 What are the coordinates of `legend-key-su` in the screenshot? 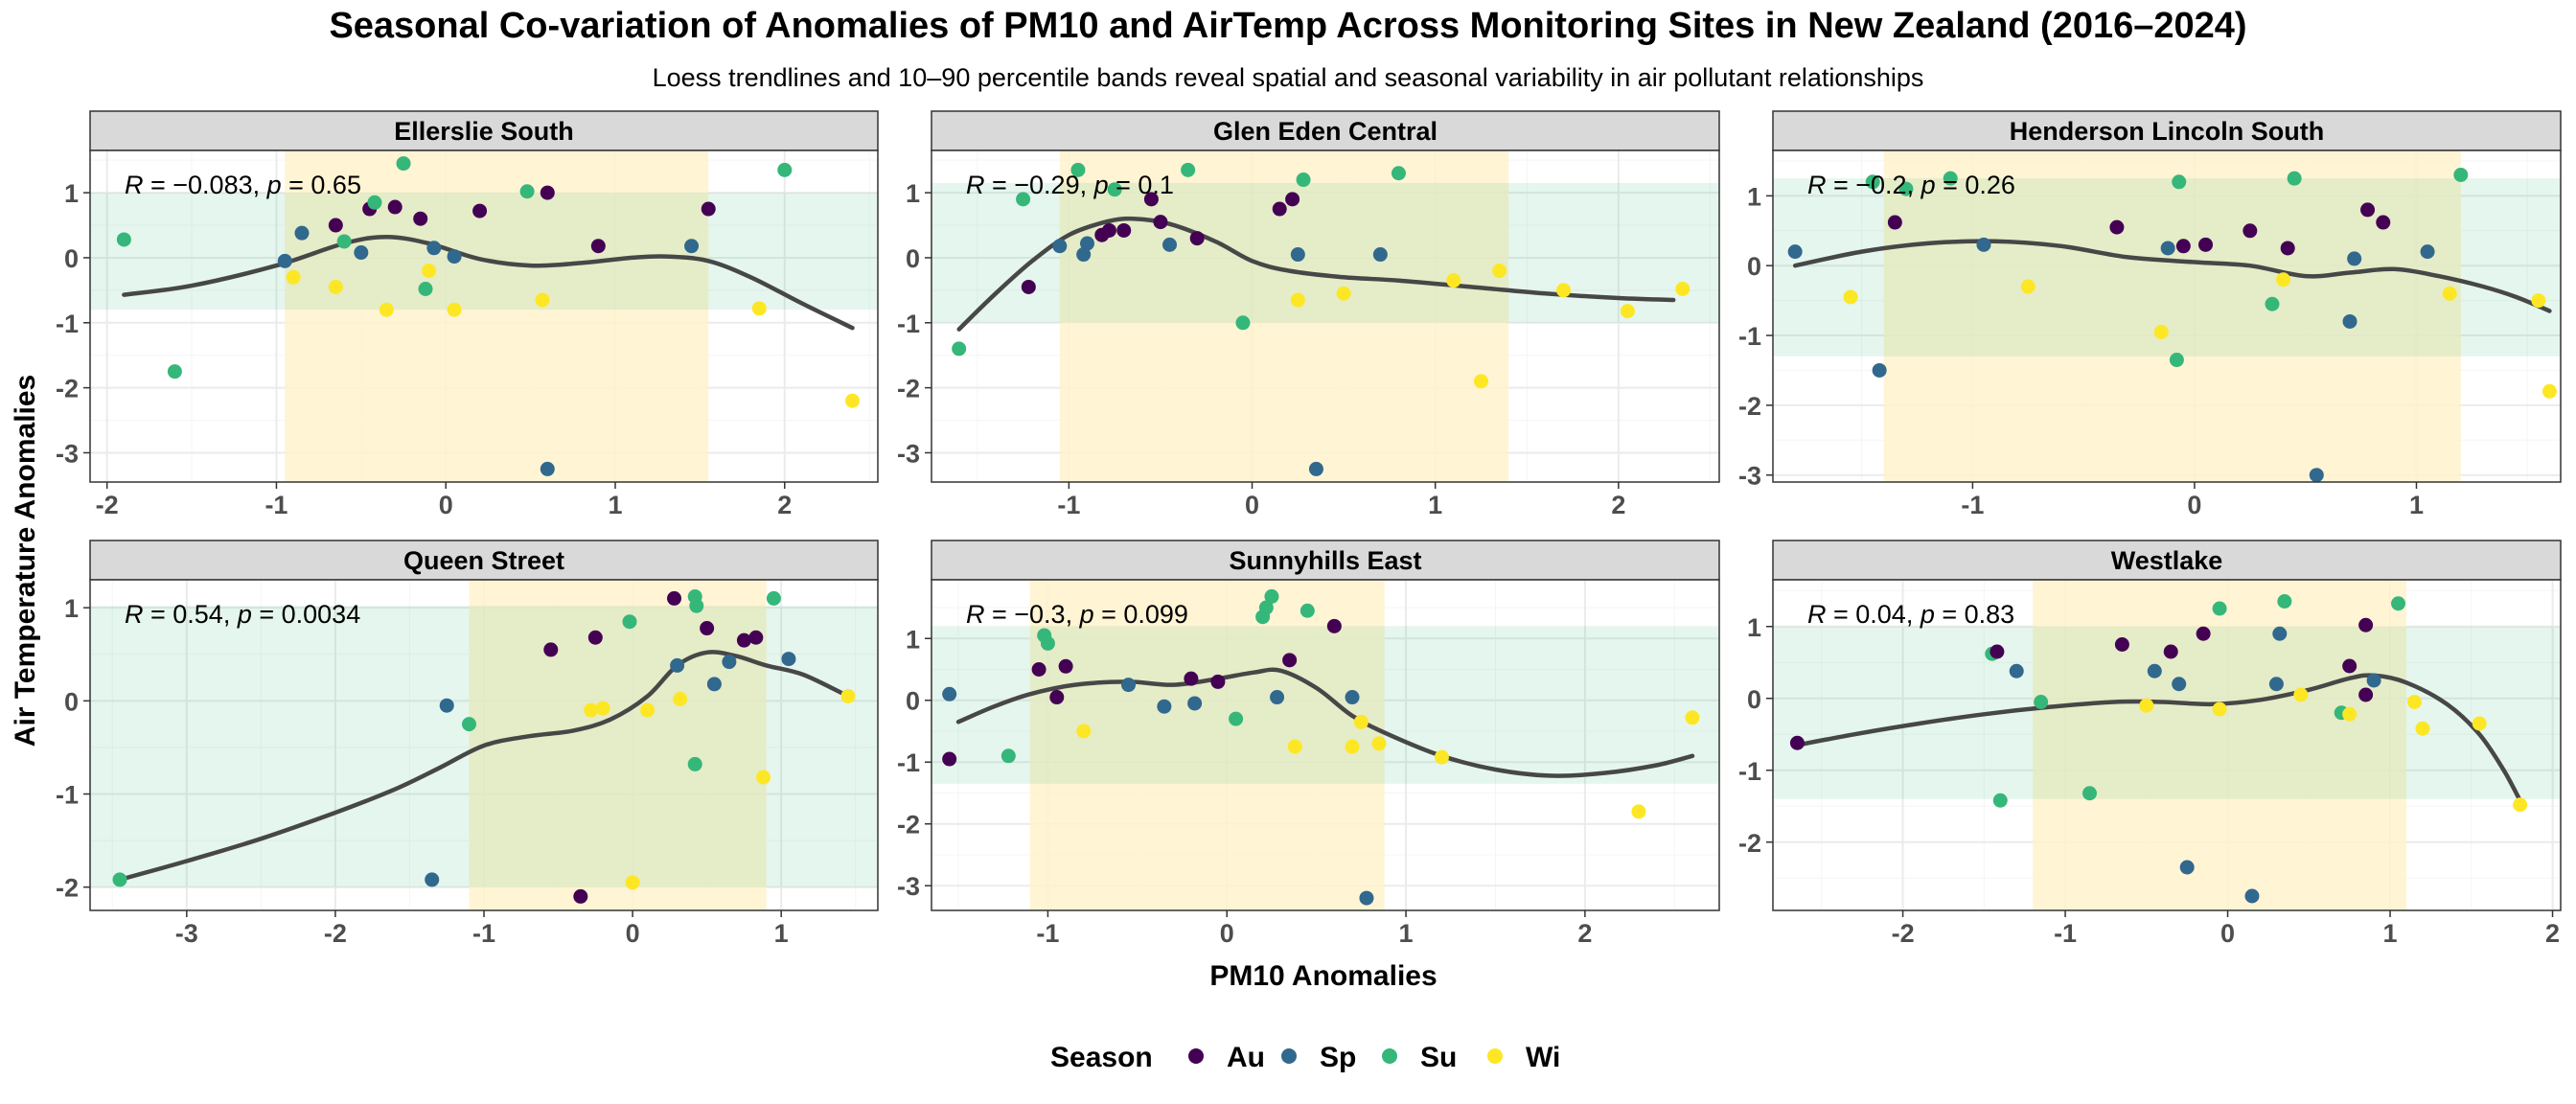 It's located at (1389, 1056).